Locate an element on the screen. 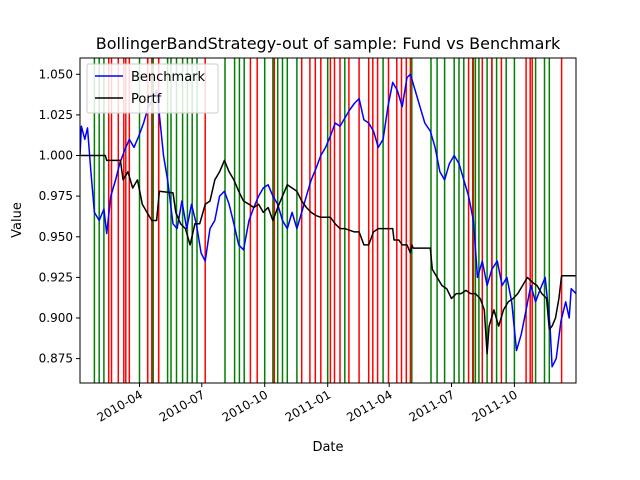  y-tick-label: 0.950 is located at coordinates (56, 237).